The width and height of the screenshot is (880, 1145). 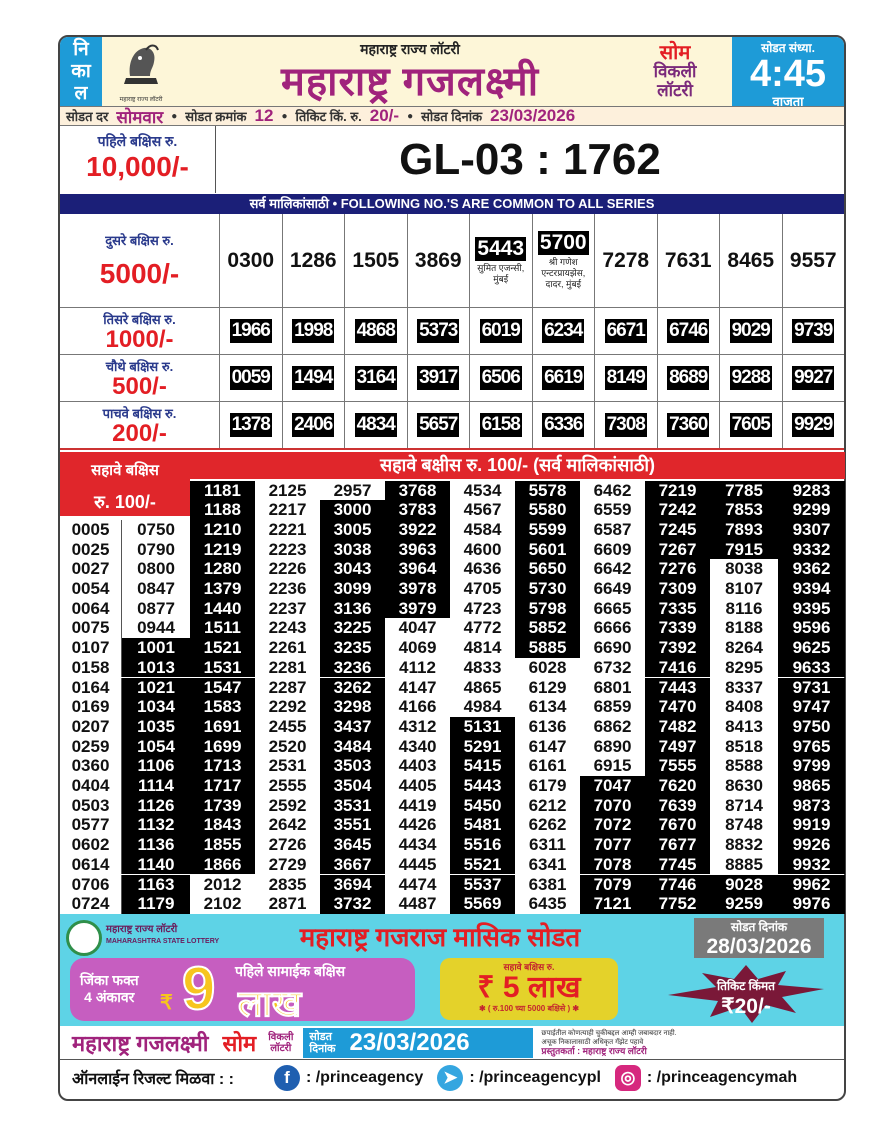 I want to click on draw-number: 12, so click(x=264, y=115).